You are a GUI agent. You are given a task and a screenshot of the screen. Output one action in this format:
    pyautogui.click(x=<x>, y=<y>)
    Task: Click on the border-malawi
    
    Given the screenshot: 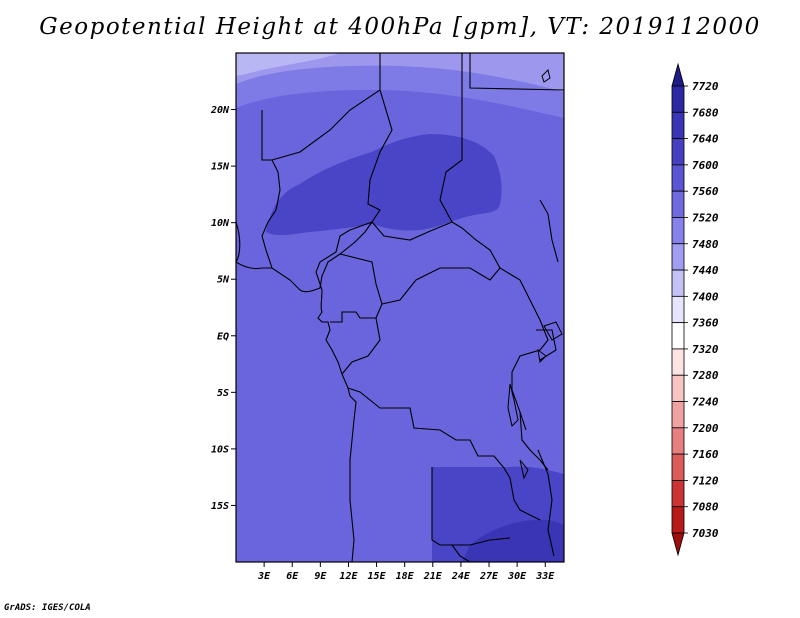 What is the action you would take?
    pyautogui.click(x=546, y=503)
    